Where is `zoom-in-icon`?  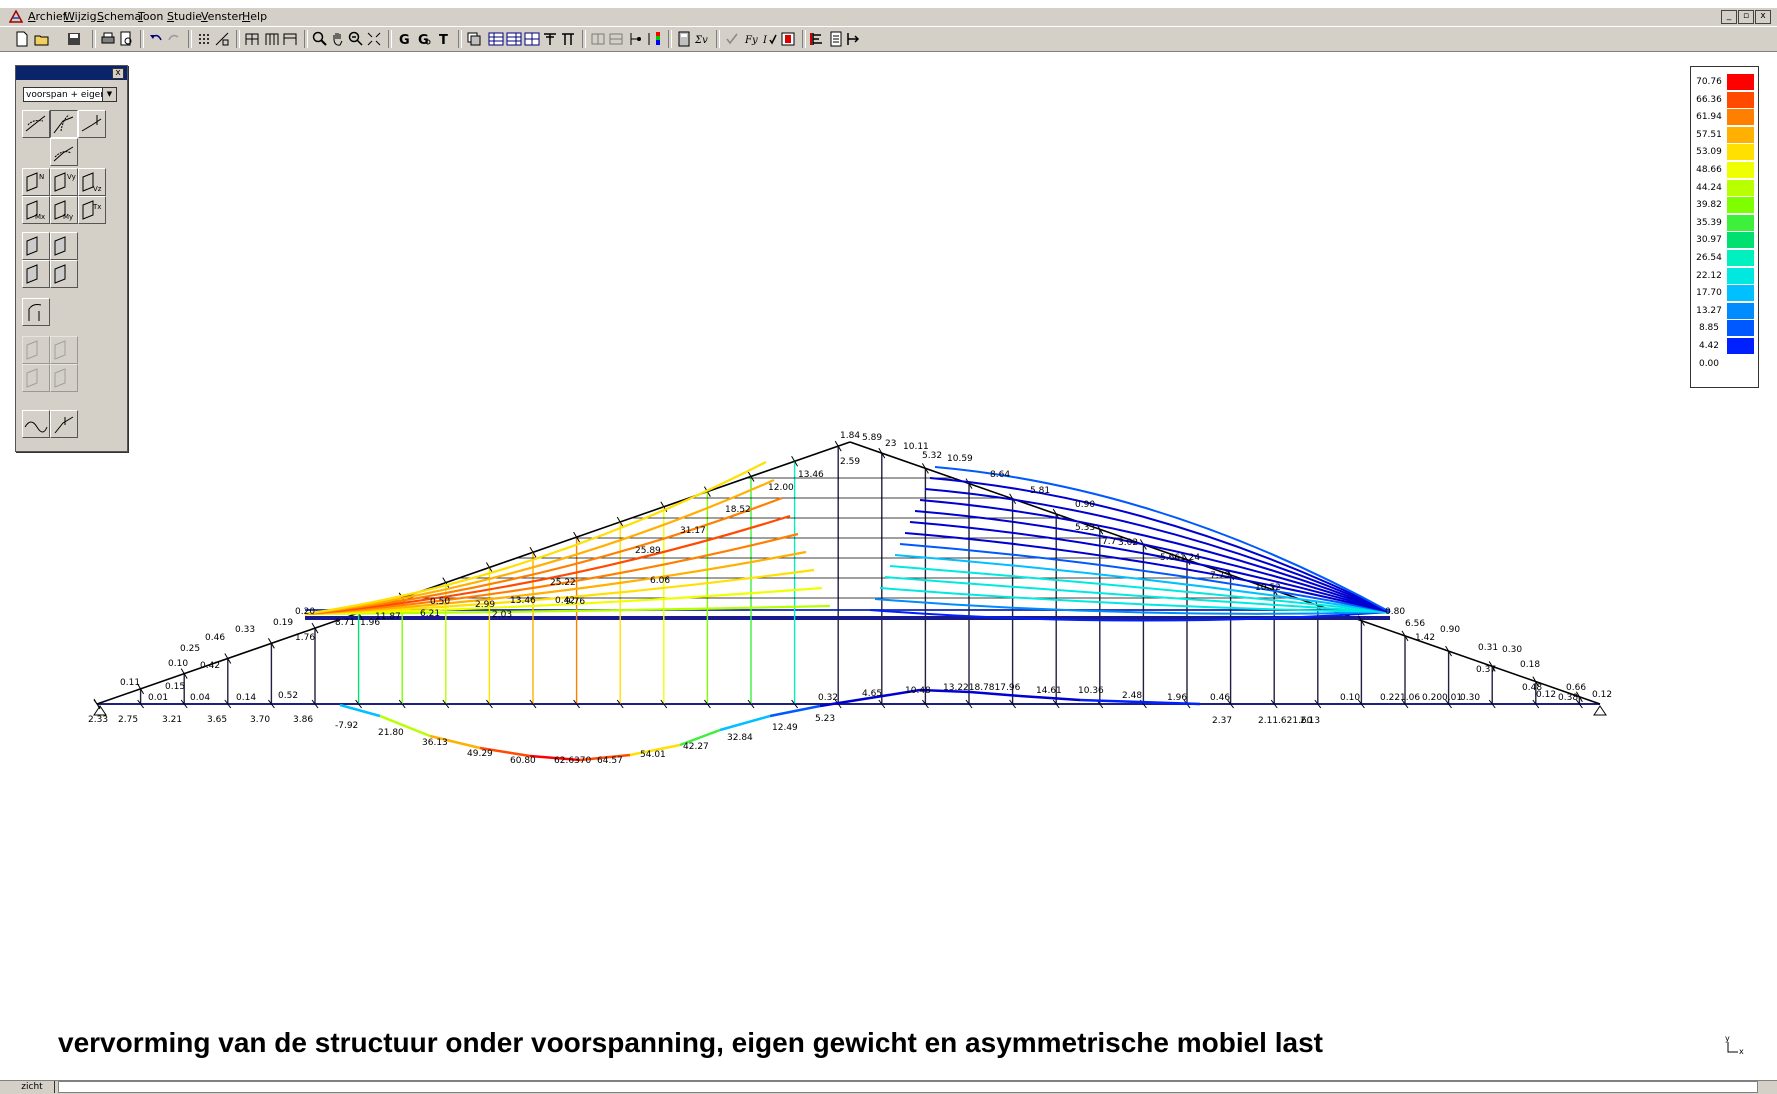 zoom-in-icon is located at coordinates (320, 39).